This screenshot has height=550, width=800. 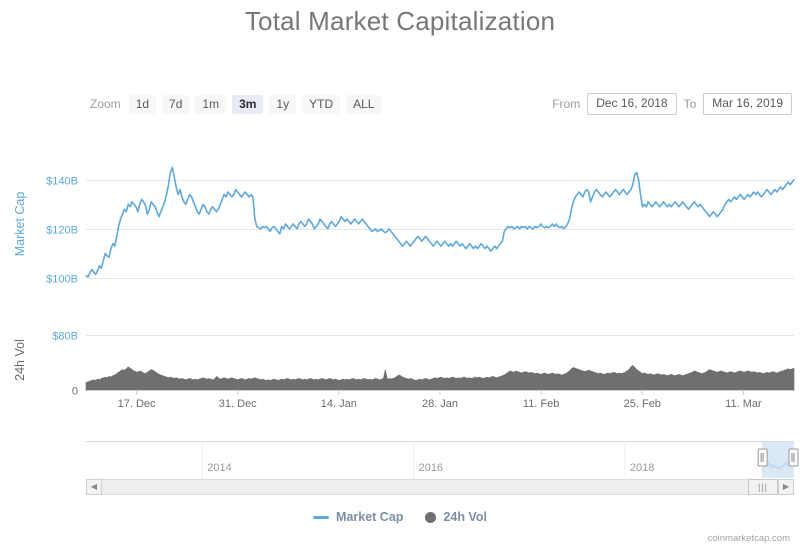 What do you see at coordinates (364, 104) in the screenshot?
I see `zoom-button-all: ALL` at bounding box center [364, 104].